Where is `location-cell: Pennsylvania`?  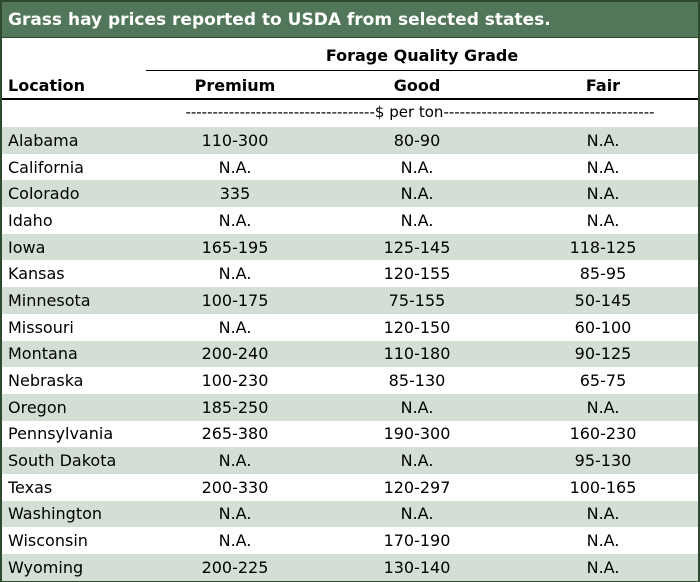
location-cell: Pennsylvania is located at coordinates (61, 434).